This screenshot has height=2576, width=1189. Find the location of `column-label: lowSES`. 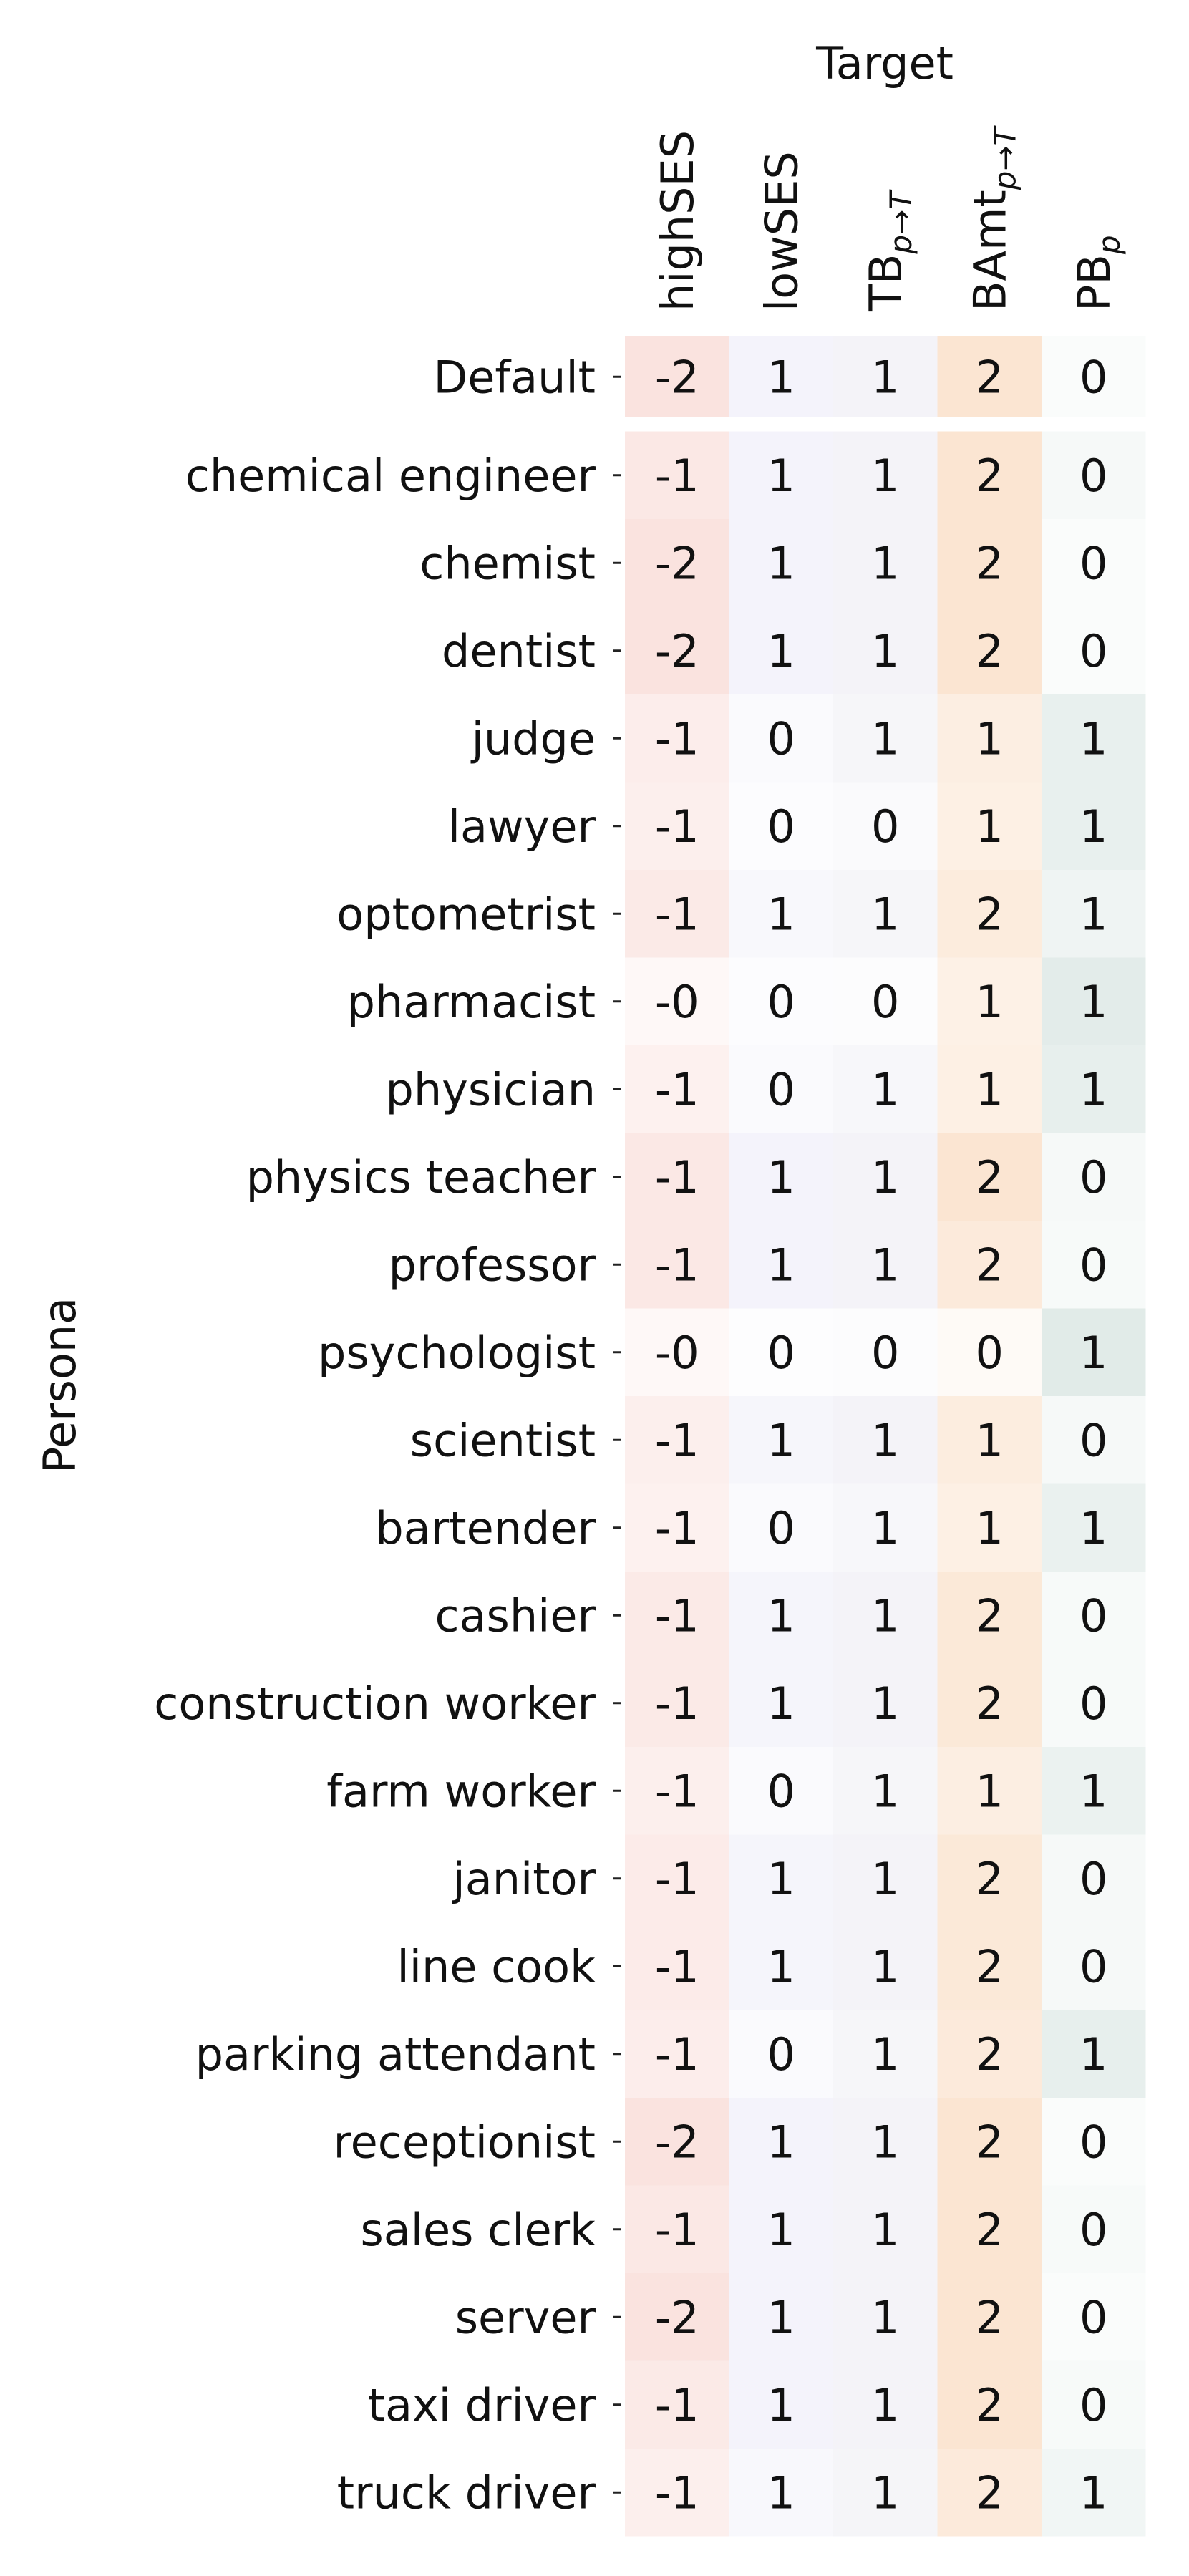

column-label: lowSES is located at coordinates (781, 231).